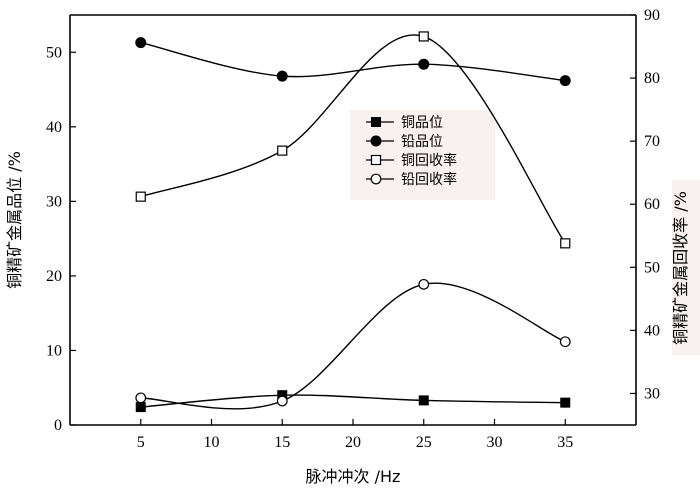 The image size is (700, 492). What do you see at coordinates (14, 220) in the screenshot?
I see `left-y-axis-title: 铜精矿金属品位 /%` at bounding box center [14, 220].